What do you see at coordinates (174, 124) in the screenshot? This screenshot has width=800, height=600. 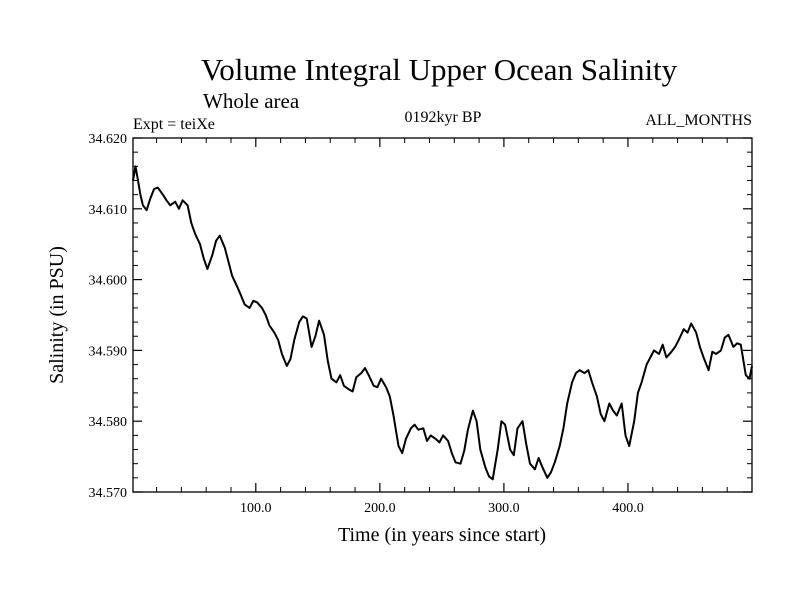 I see `experiment-label: Expt = teiXe` at bounding box center [174, 124].